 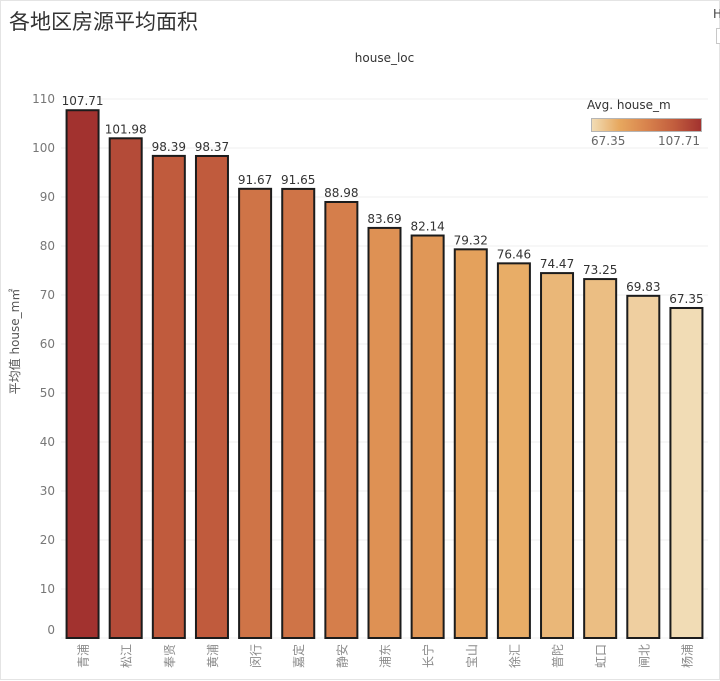 I want to click on x-tick-label-11: 徐汇, so click(x=514, y=656).